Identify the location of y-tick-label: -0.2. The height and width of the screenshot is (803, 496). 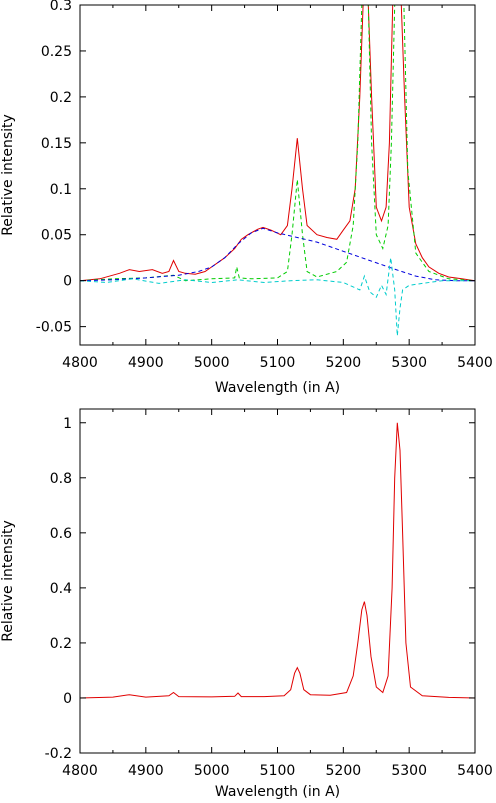
(58, 754).